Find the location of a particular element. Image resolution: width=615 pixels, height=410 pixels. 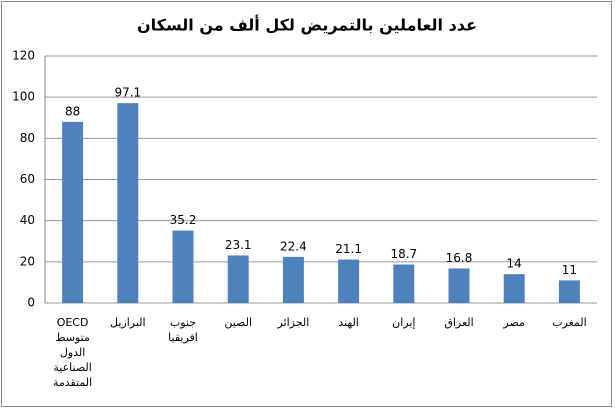

value-label: 97.1 is located at coordinates (127, 93).